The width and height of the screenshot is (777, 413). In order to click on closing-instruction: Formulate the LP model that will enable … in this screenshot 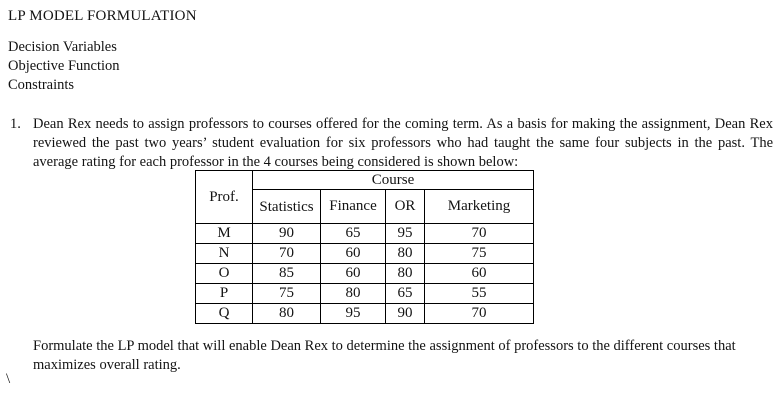, I will do `click(384, 355)`.